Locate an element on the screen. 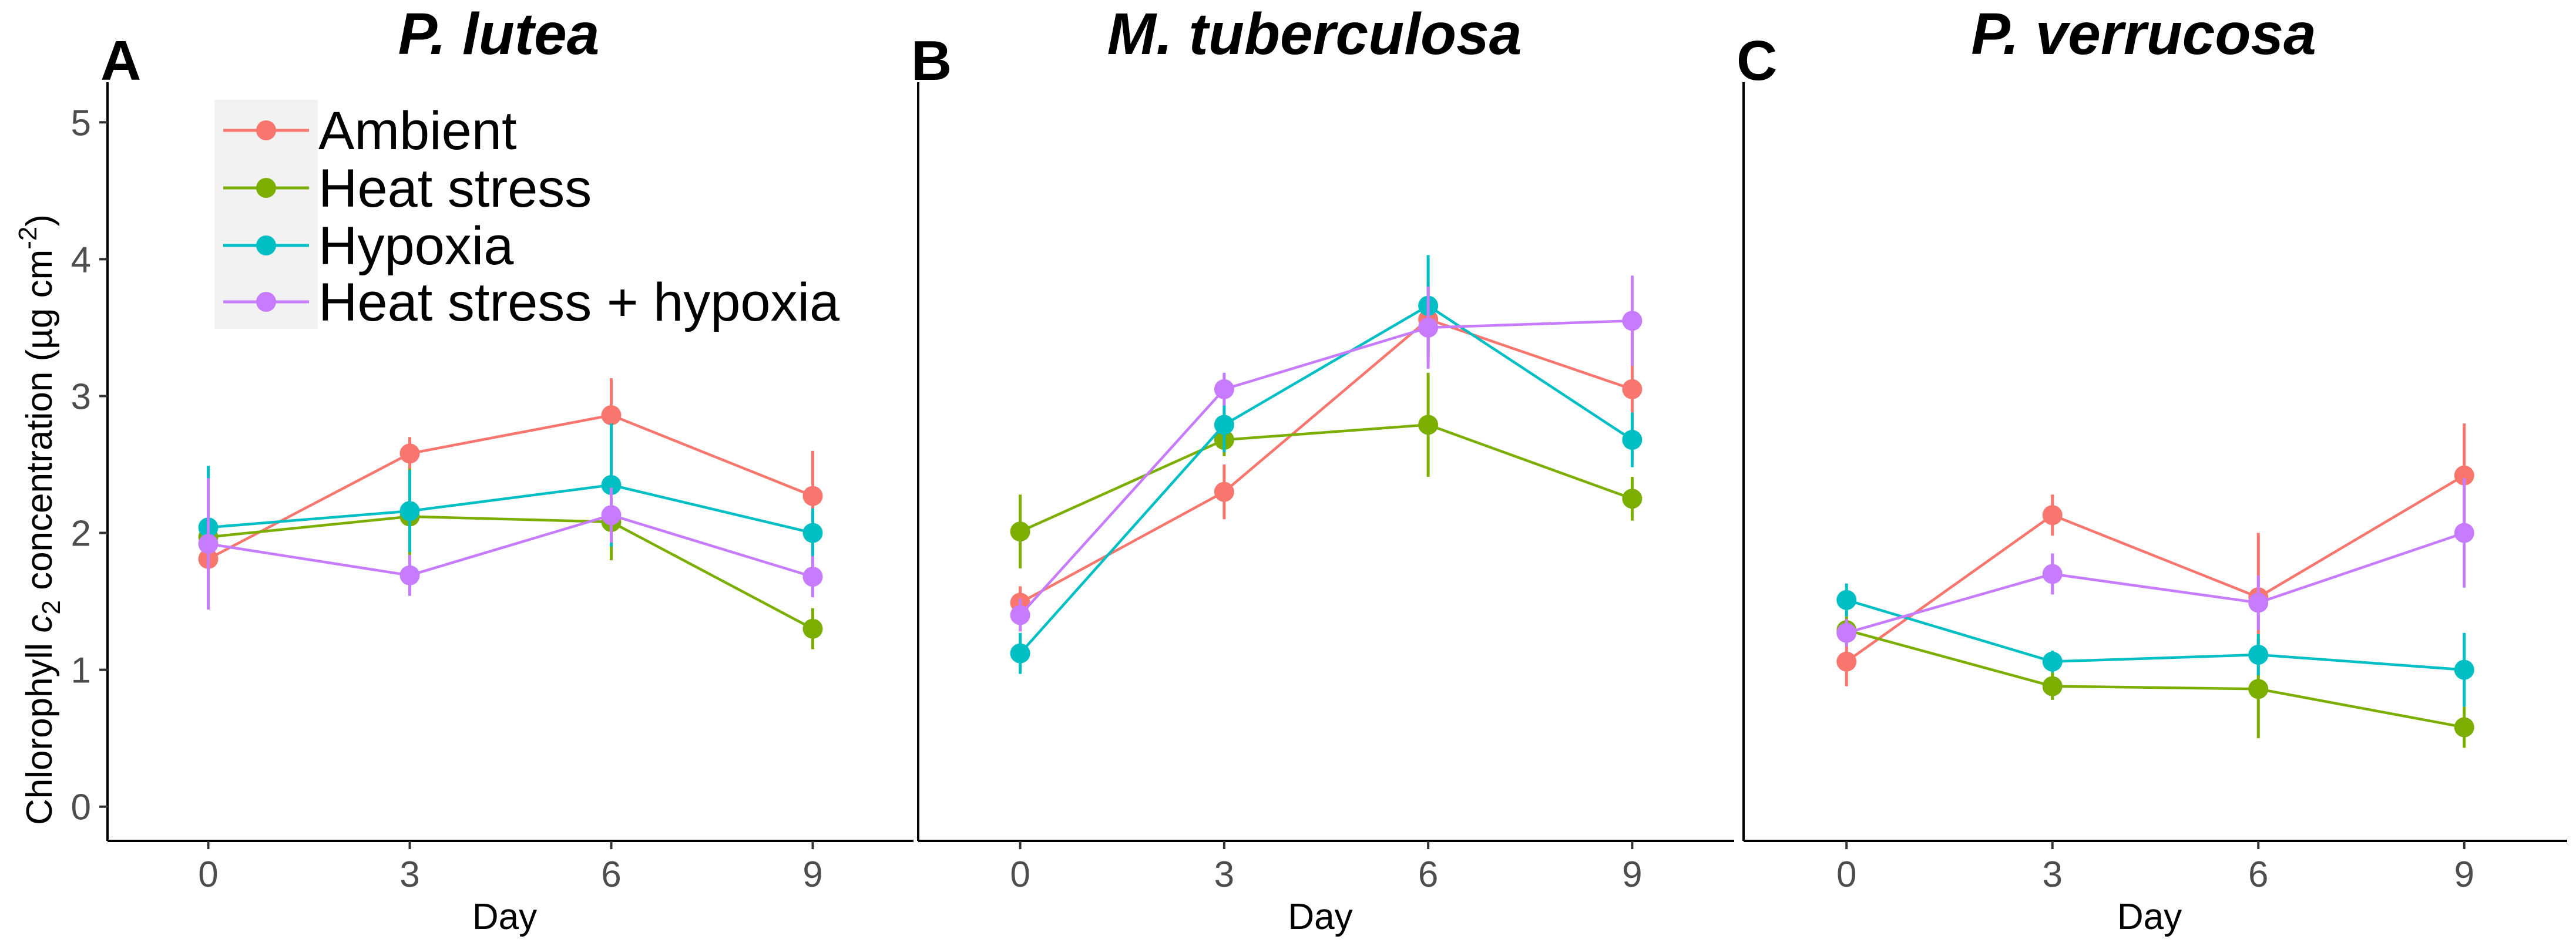 The width and height of the screenshot is (2576, 946). legend-entry: Heat stress is located at coordinates (407, 189).